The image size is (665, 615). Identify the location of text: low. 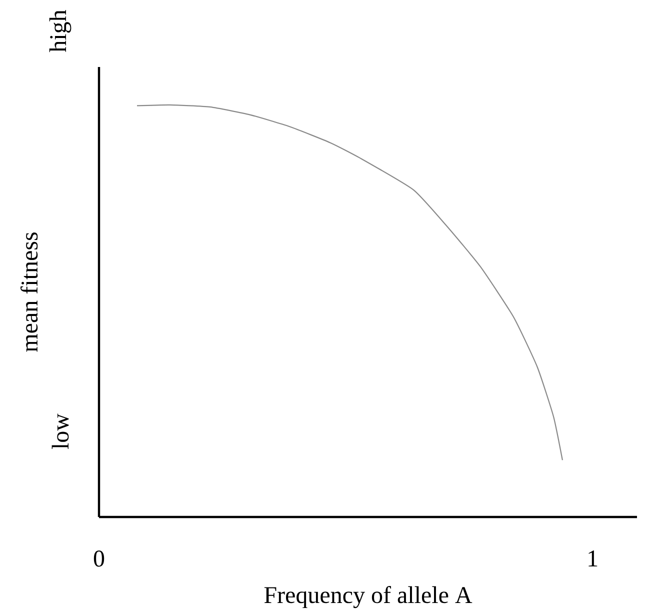
(60, 431).